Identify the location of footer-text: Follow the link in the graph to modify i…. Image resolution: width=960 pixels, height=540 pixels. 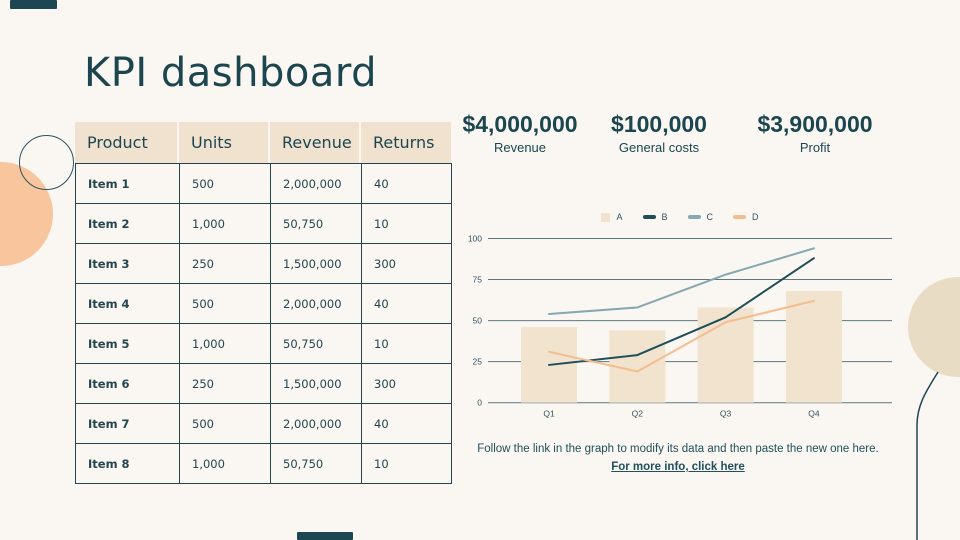
(678, 449).